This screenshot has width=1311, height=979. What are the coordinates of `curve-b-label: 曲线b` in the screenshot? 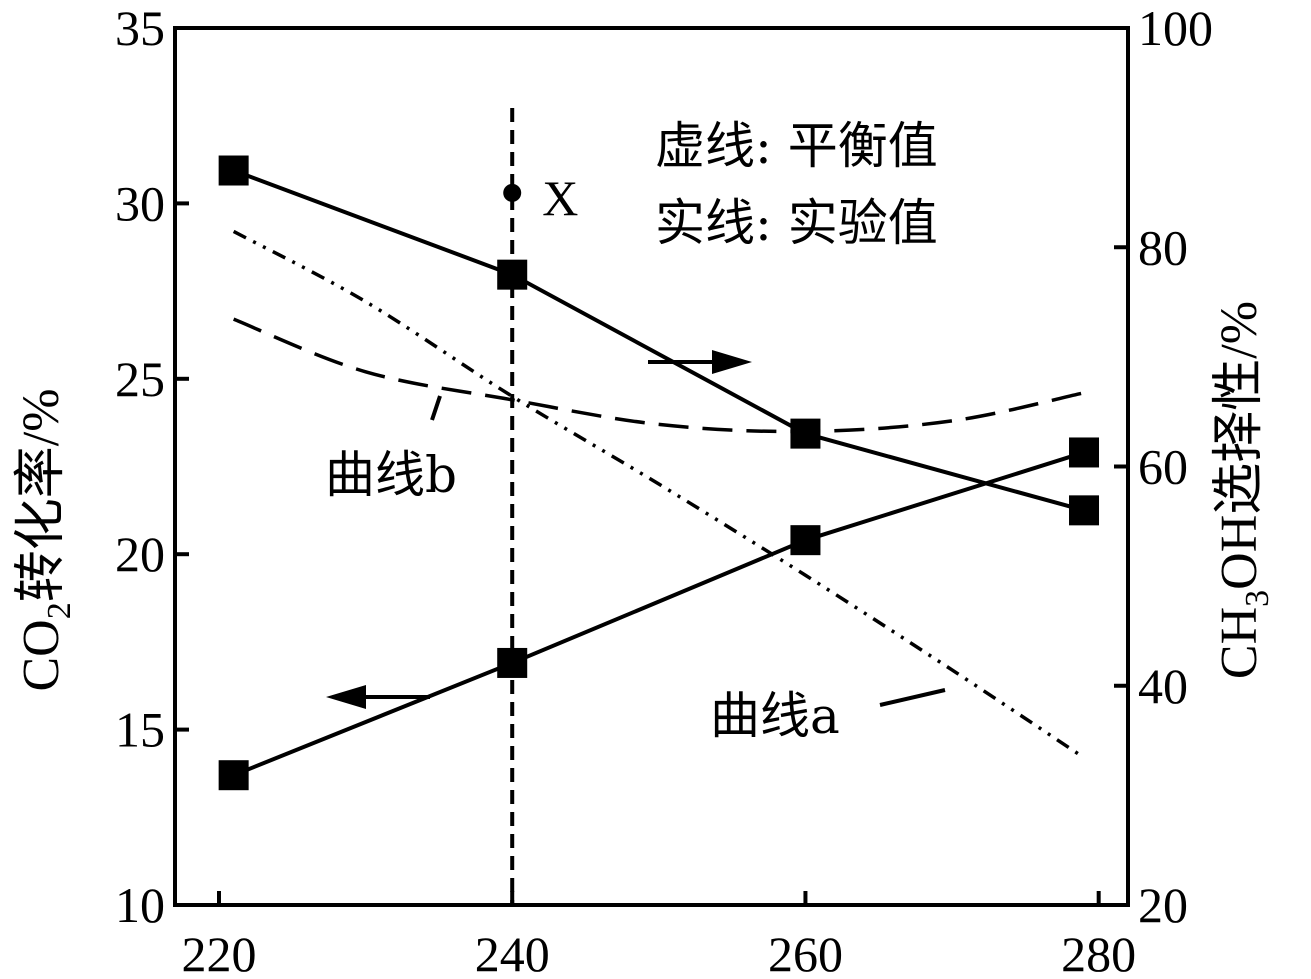 It's located at (391, 475).